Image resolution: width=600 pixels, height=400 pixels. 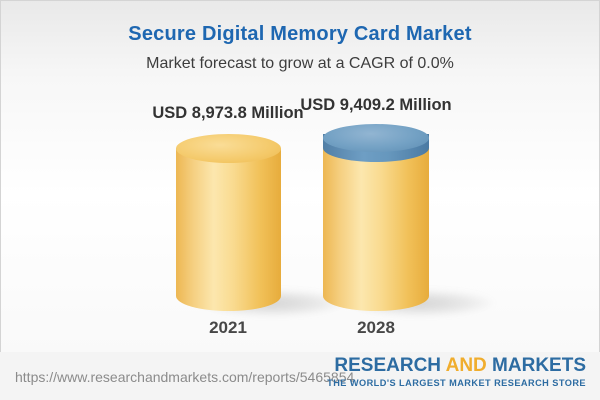 I want to click on year-label-2021: 2021, so click(x=228, y=327).